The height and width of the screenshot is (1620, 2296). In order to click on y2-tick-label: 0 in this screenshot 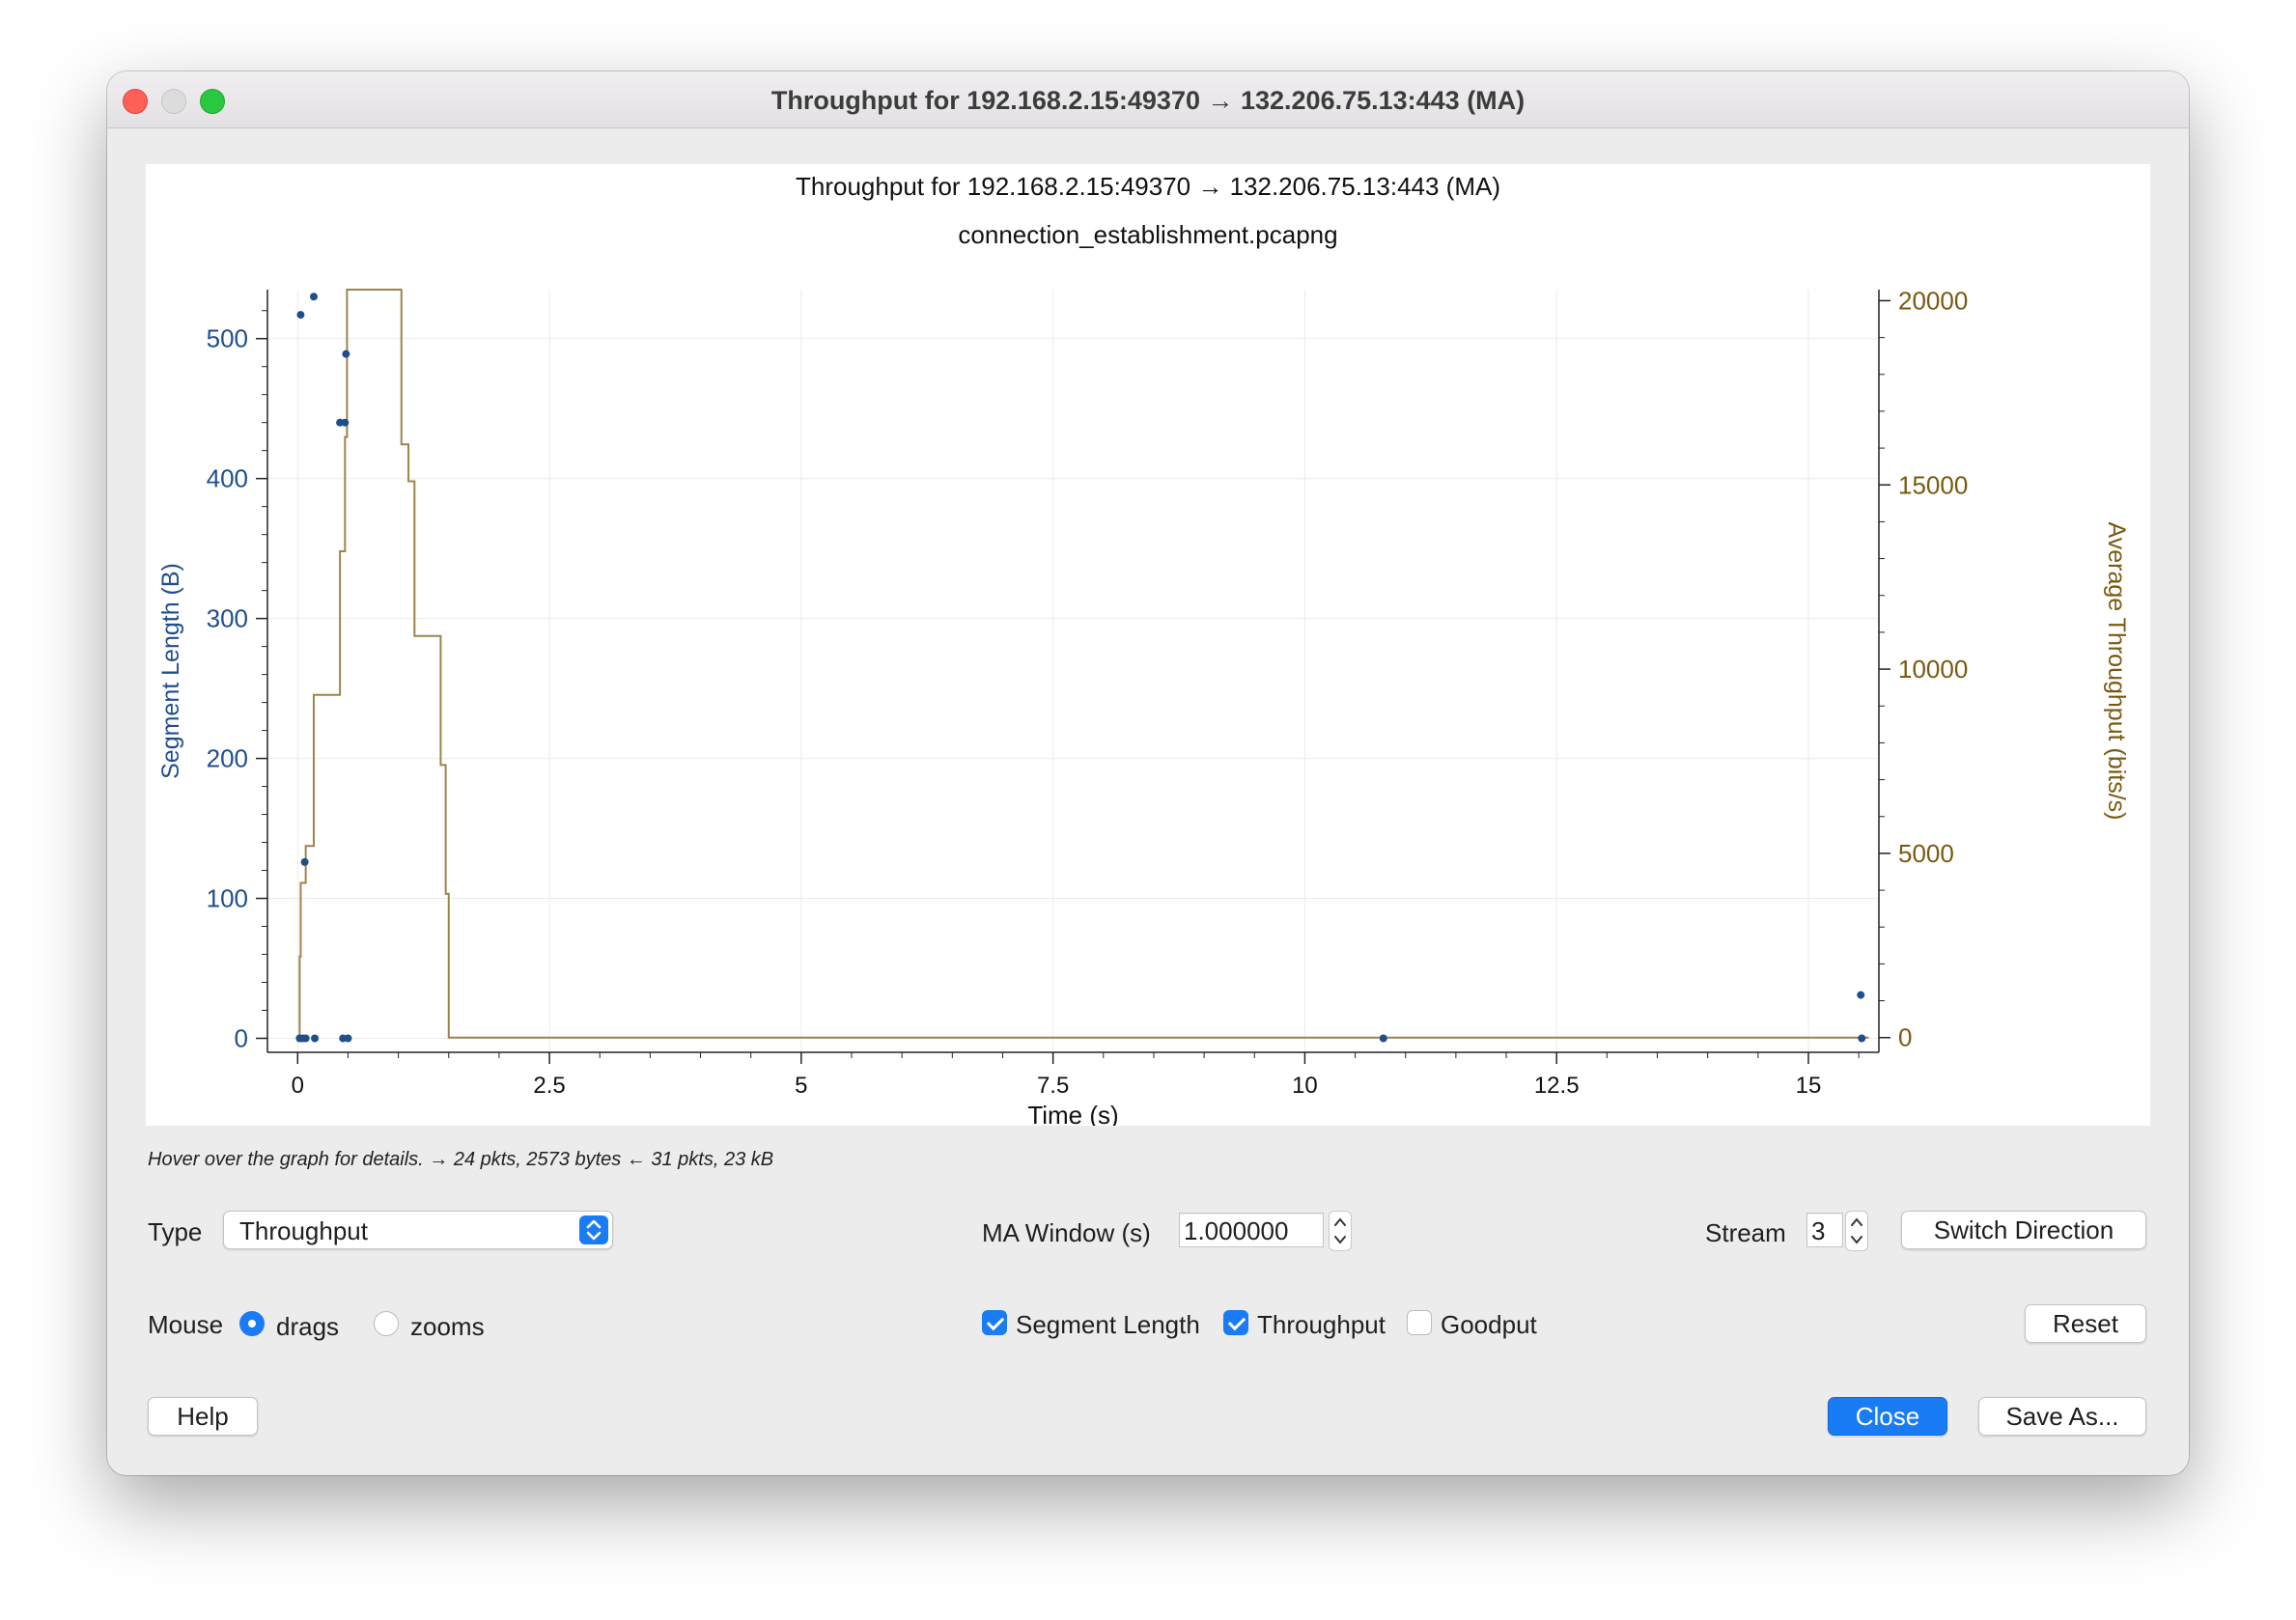, I will do `click(1905, 1037)`.